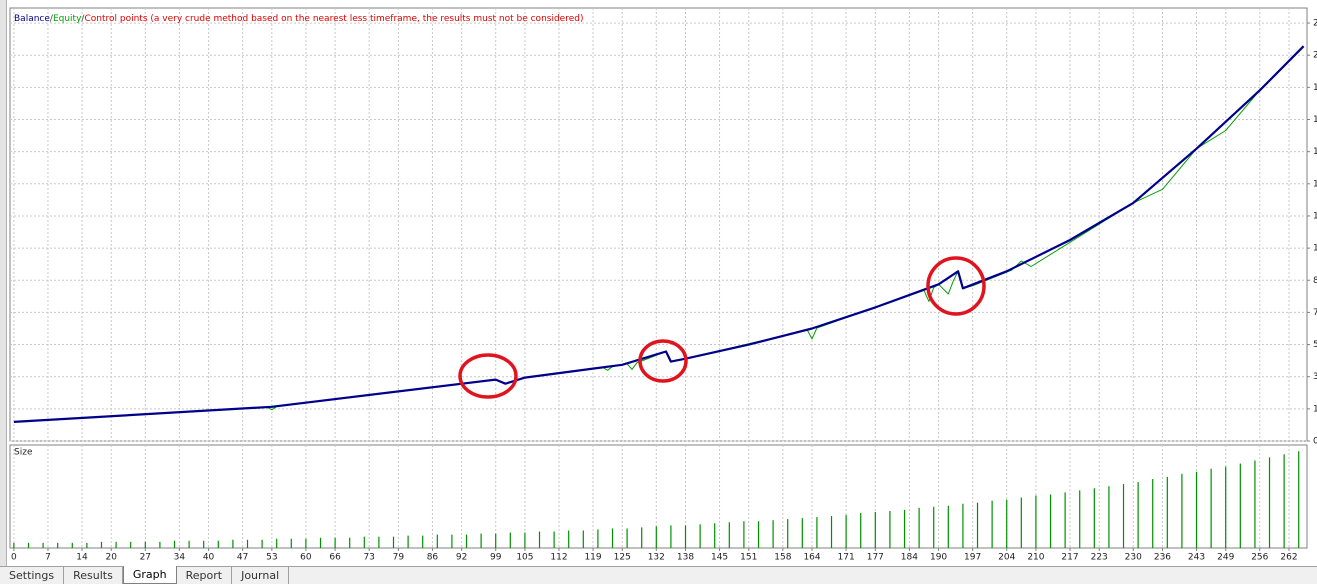  What do you see at coordinates (846, 558) in the screenshot?
I see `x-tick-label: 171` at bounding box center [846, 558].